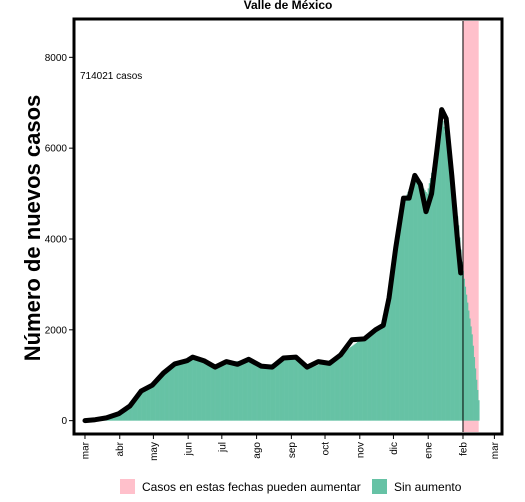 The height and width of the screenshot is (502, 525). What do you see at coordinates (86, 450) in the screenshot?
I see `x-tick-label: mar` at bounding box center [86, 450].